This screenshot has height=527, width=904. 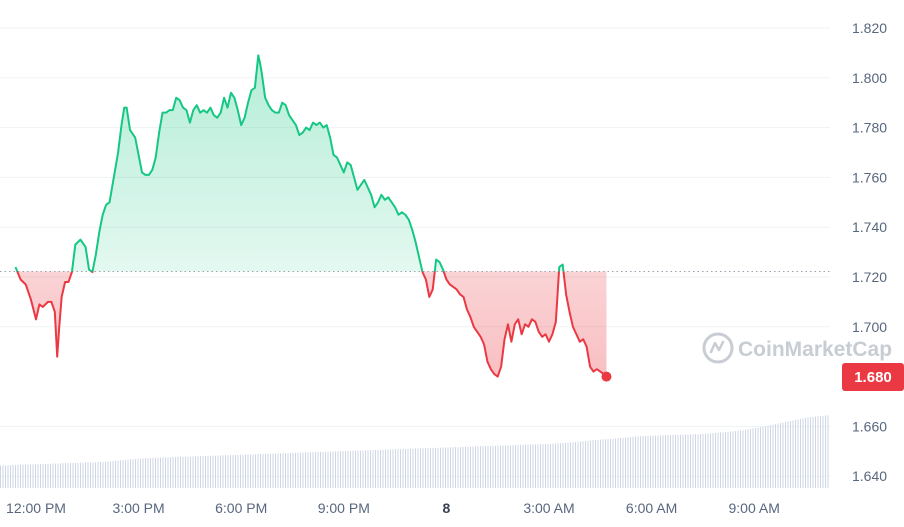 I want to click on x-tick-label: 3:00 AM, so click(x=548, y=508).